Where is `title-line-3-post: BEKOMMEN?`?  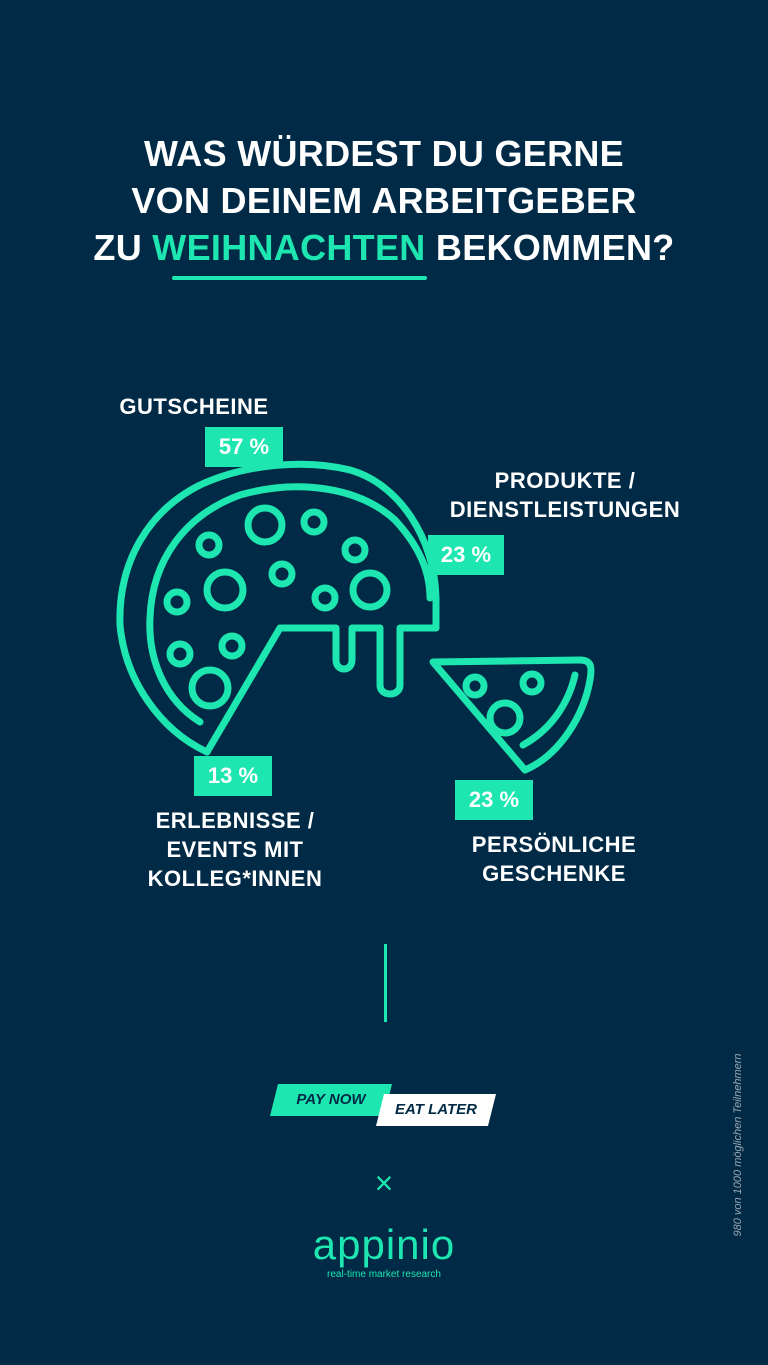
title-line-3-post: BEKOMMEN? is located at coordinates (550, 247).